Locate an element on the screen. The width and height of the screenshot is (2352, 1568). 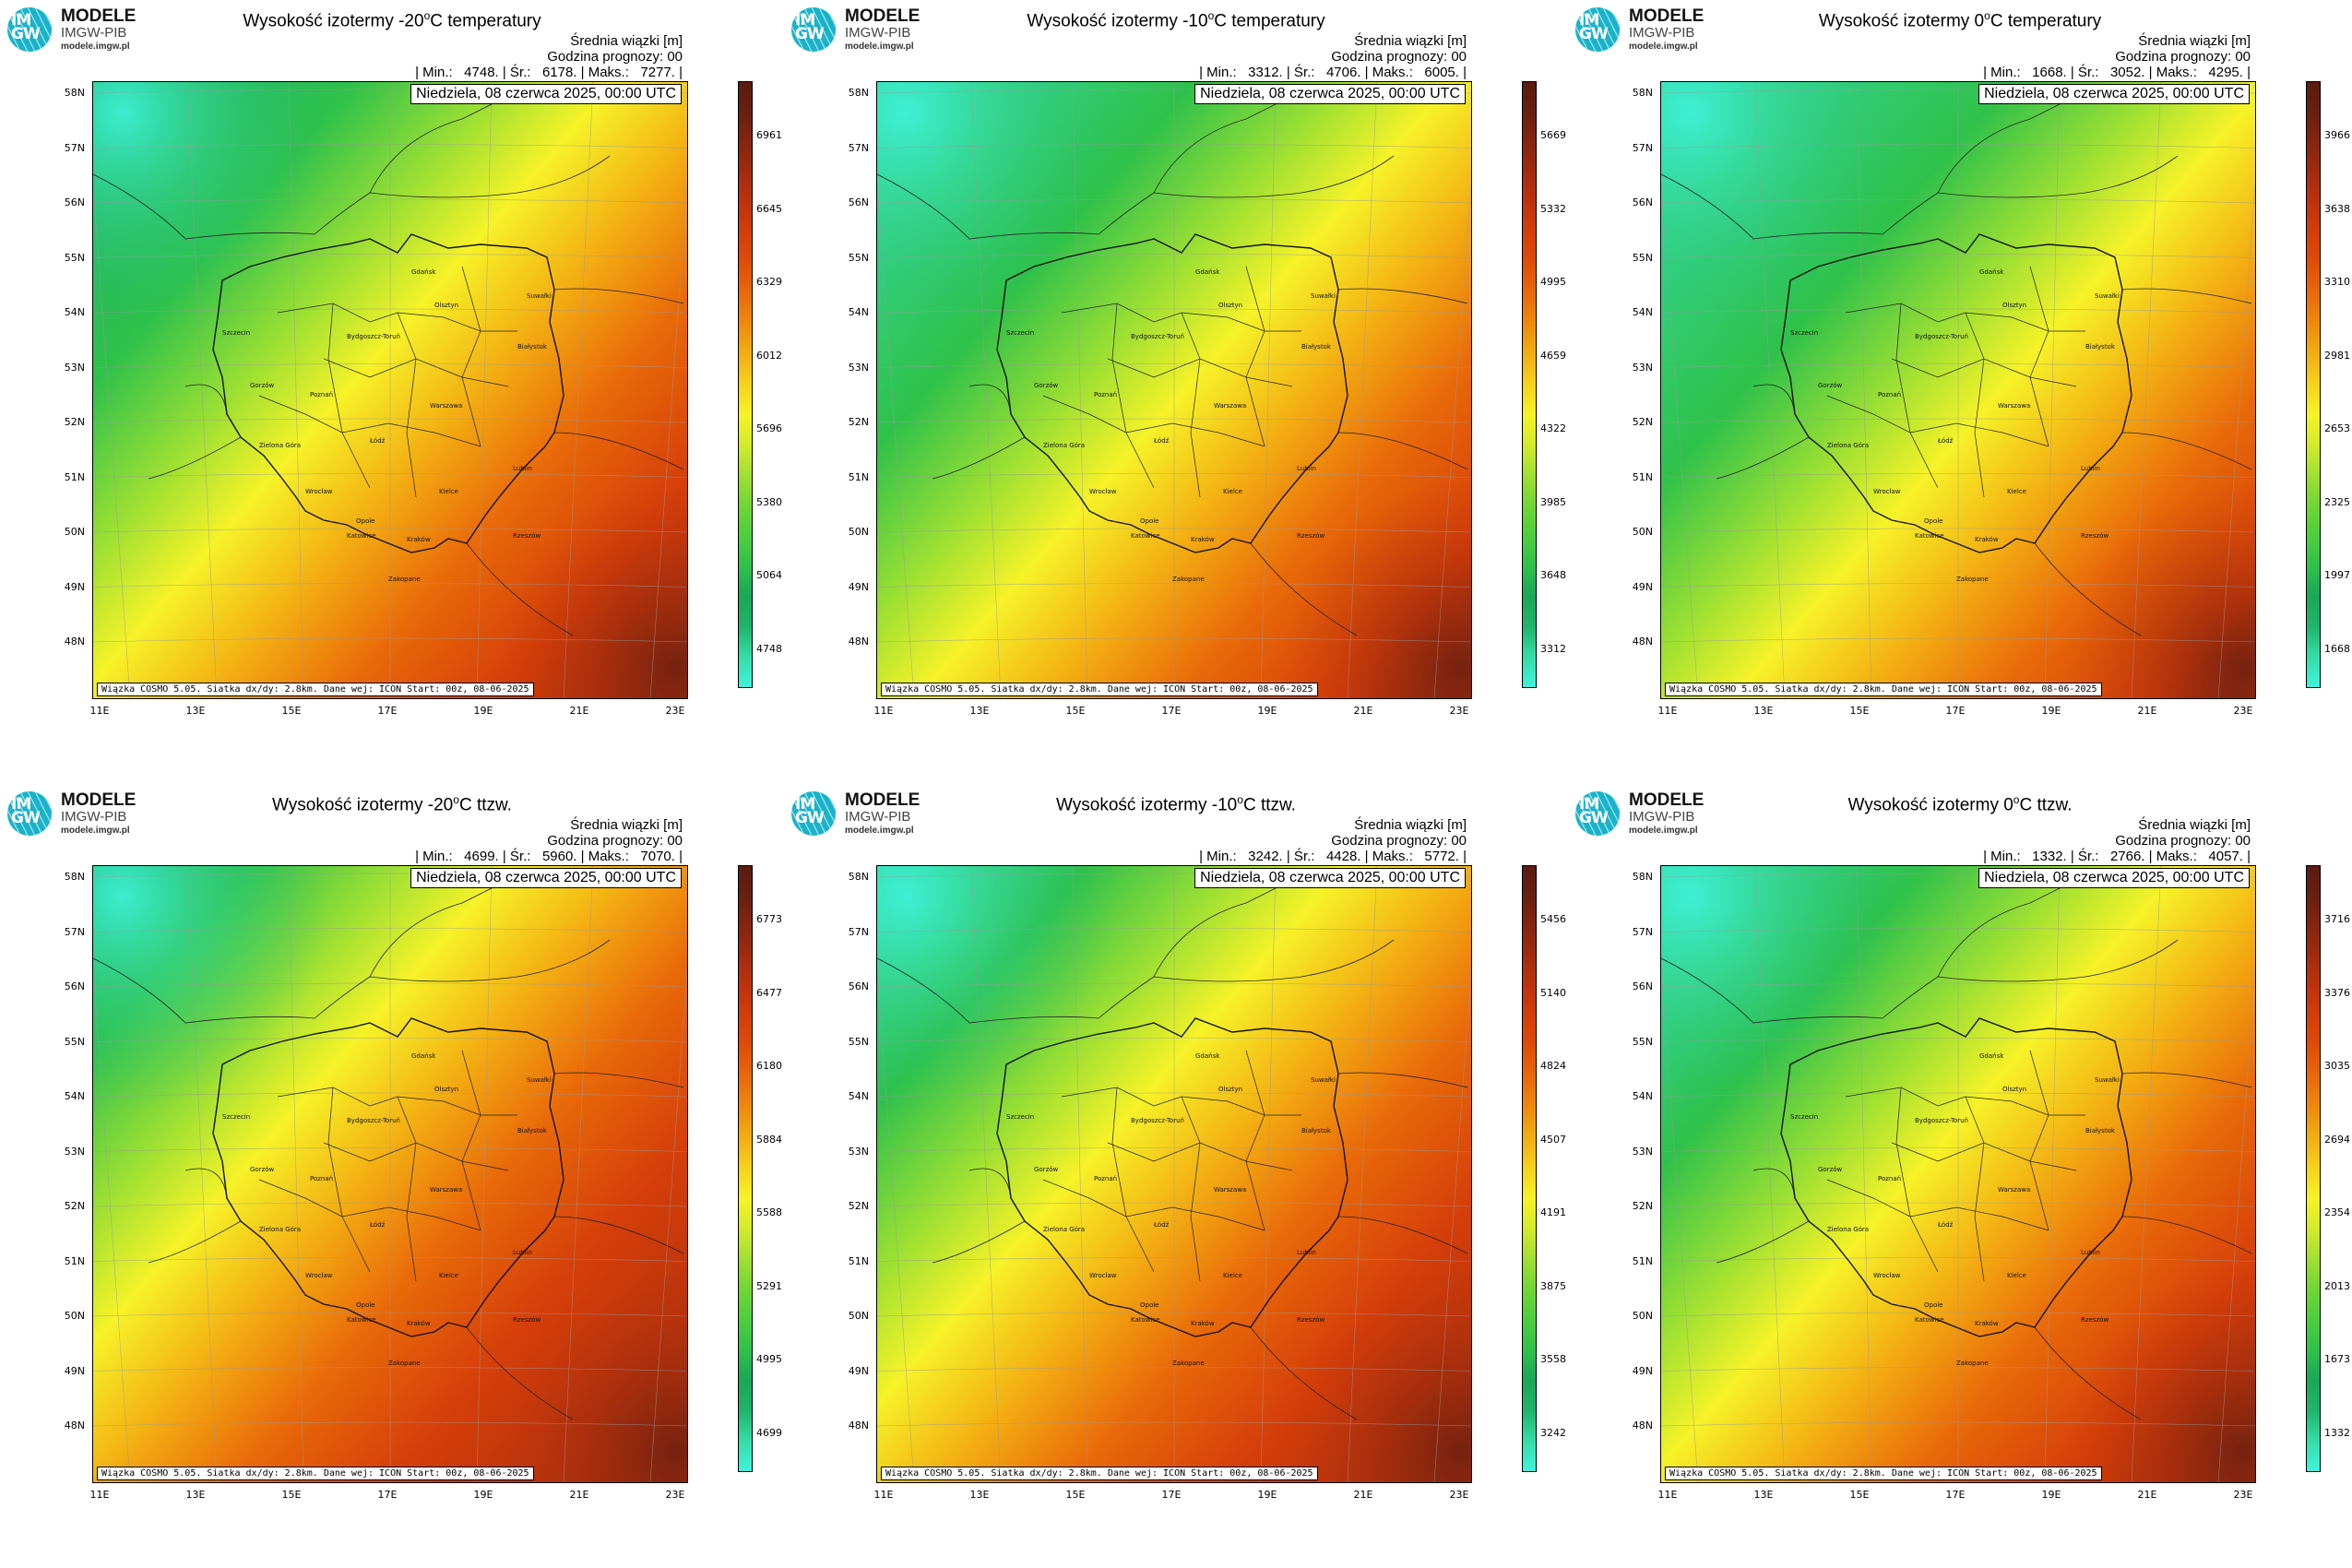
colorbar-tick-label: 5291 is located at coordinates (769, 1285).